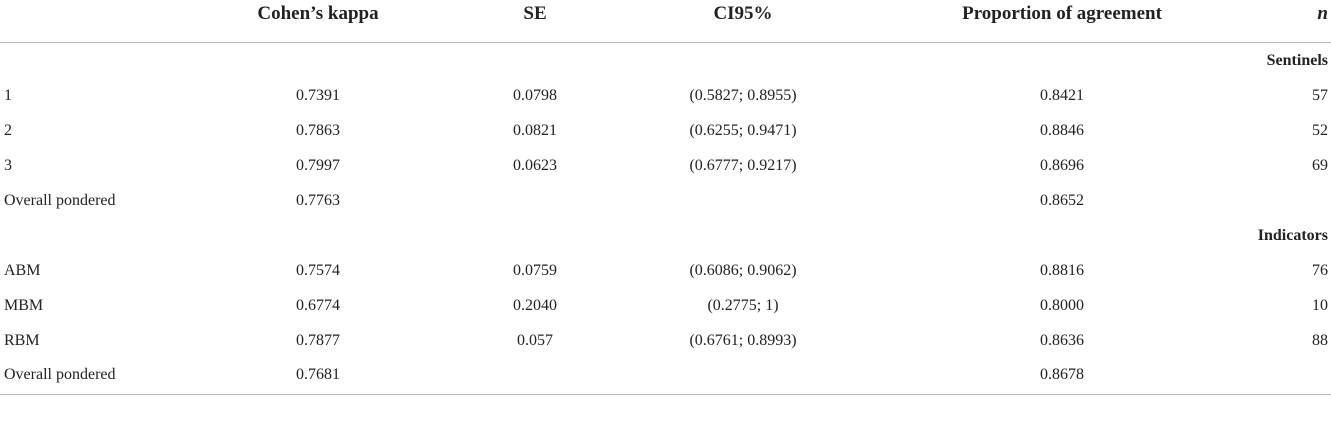 Image resolution: width=1331 pixels, height=426 pixels. I want to click on cell: 0.8846, so click(1062, 130).